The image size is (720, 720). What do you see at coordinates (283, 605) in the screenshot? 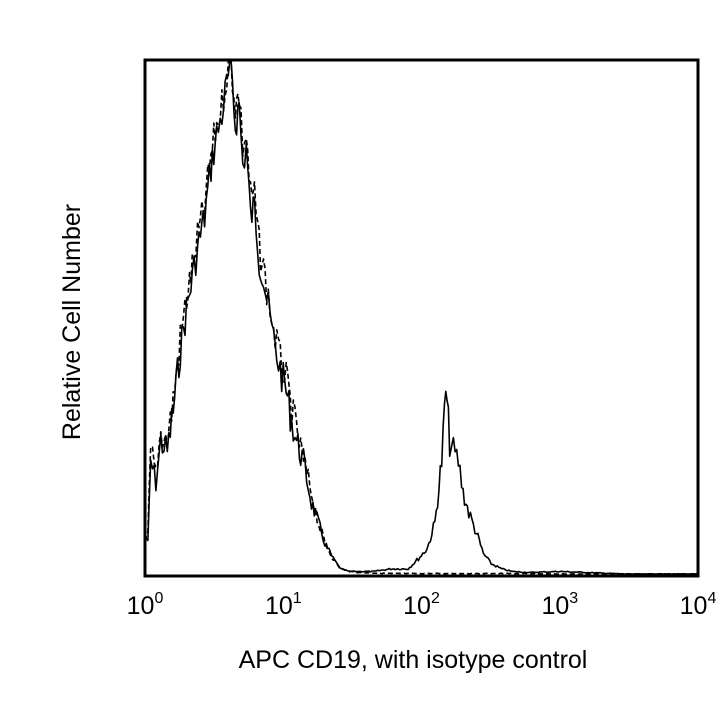
I see `x-tick-label-1: 10¹` at bounding box center [283, 605].